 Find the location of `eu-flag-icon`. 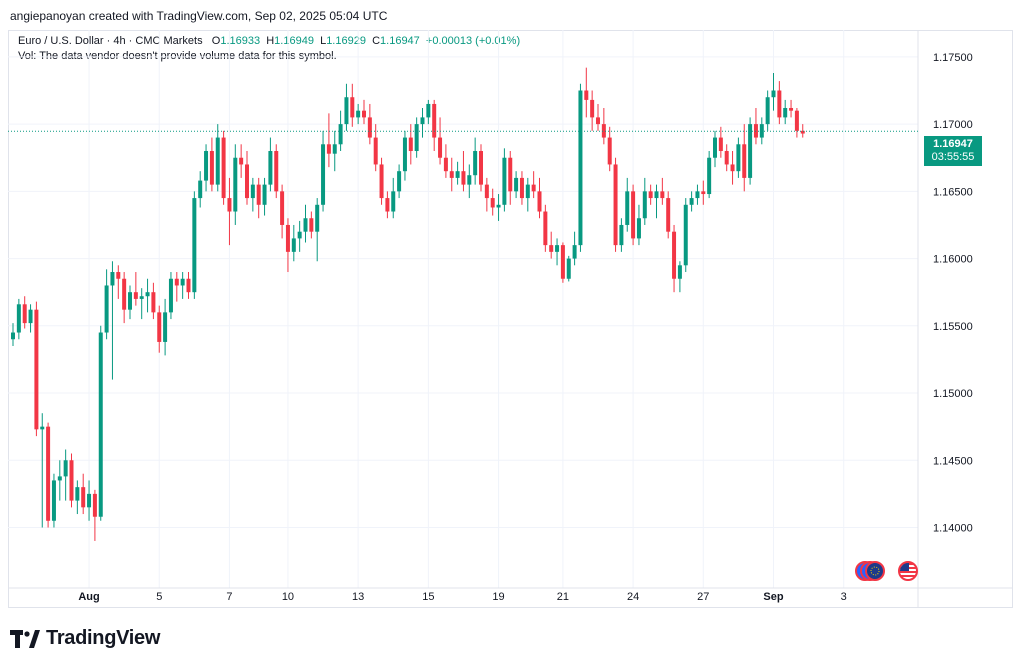

eu-flag-icon is located at coordinates (875, 571).